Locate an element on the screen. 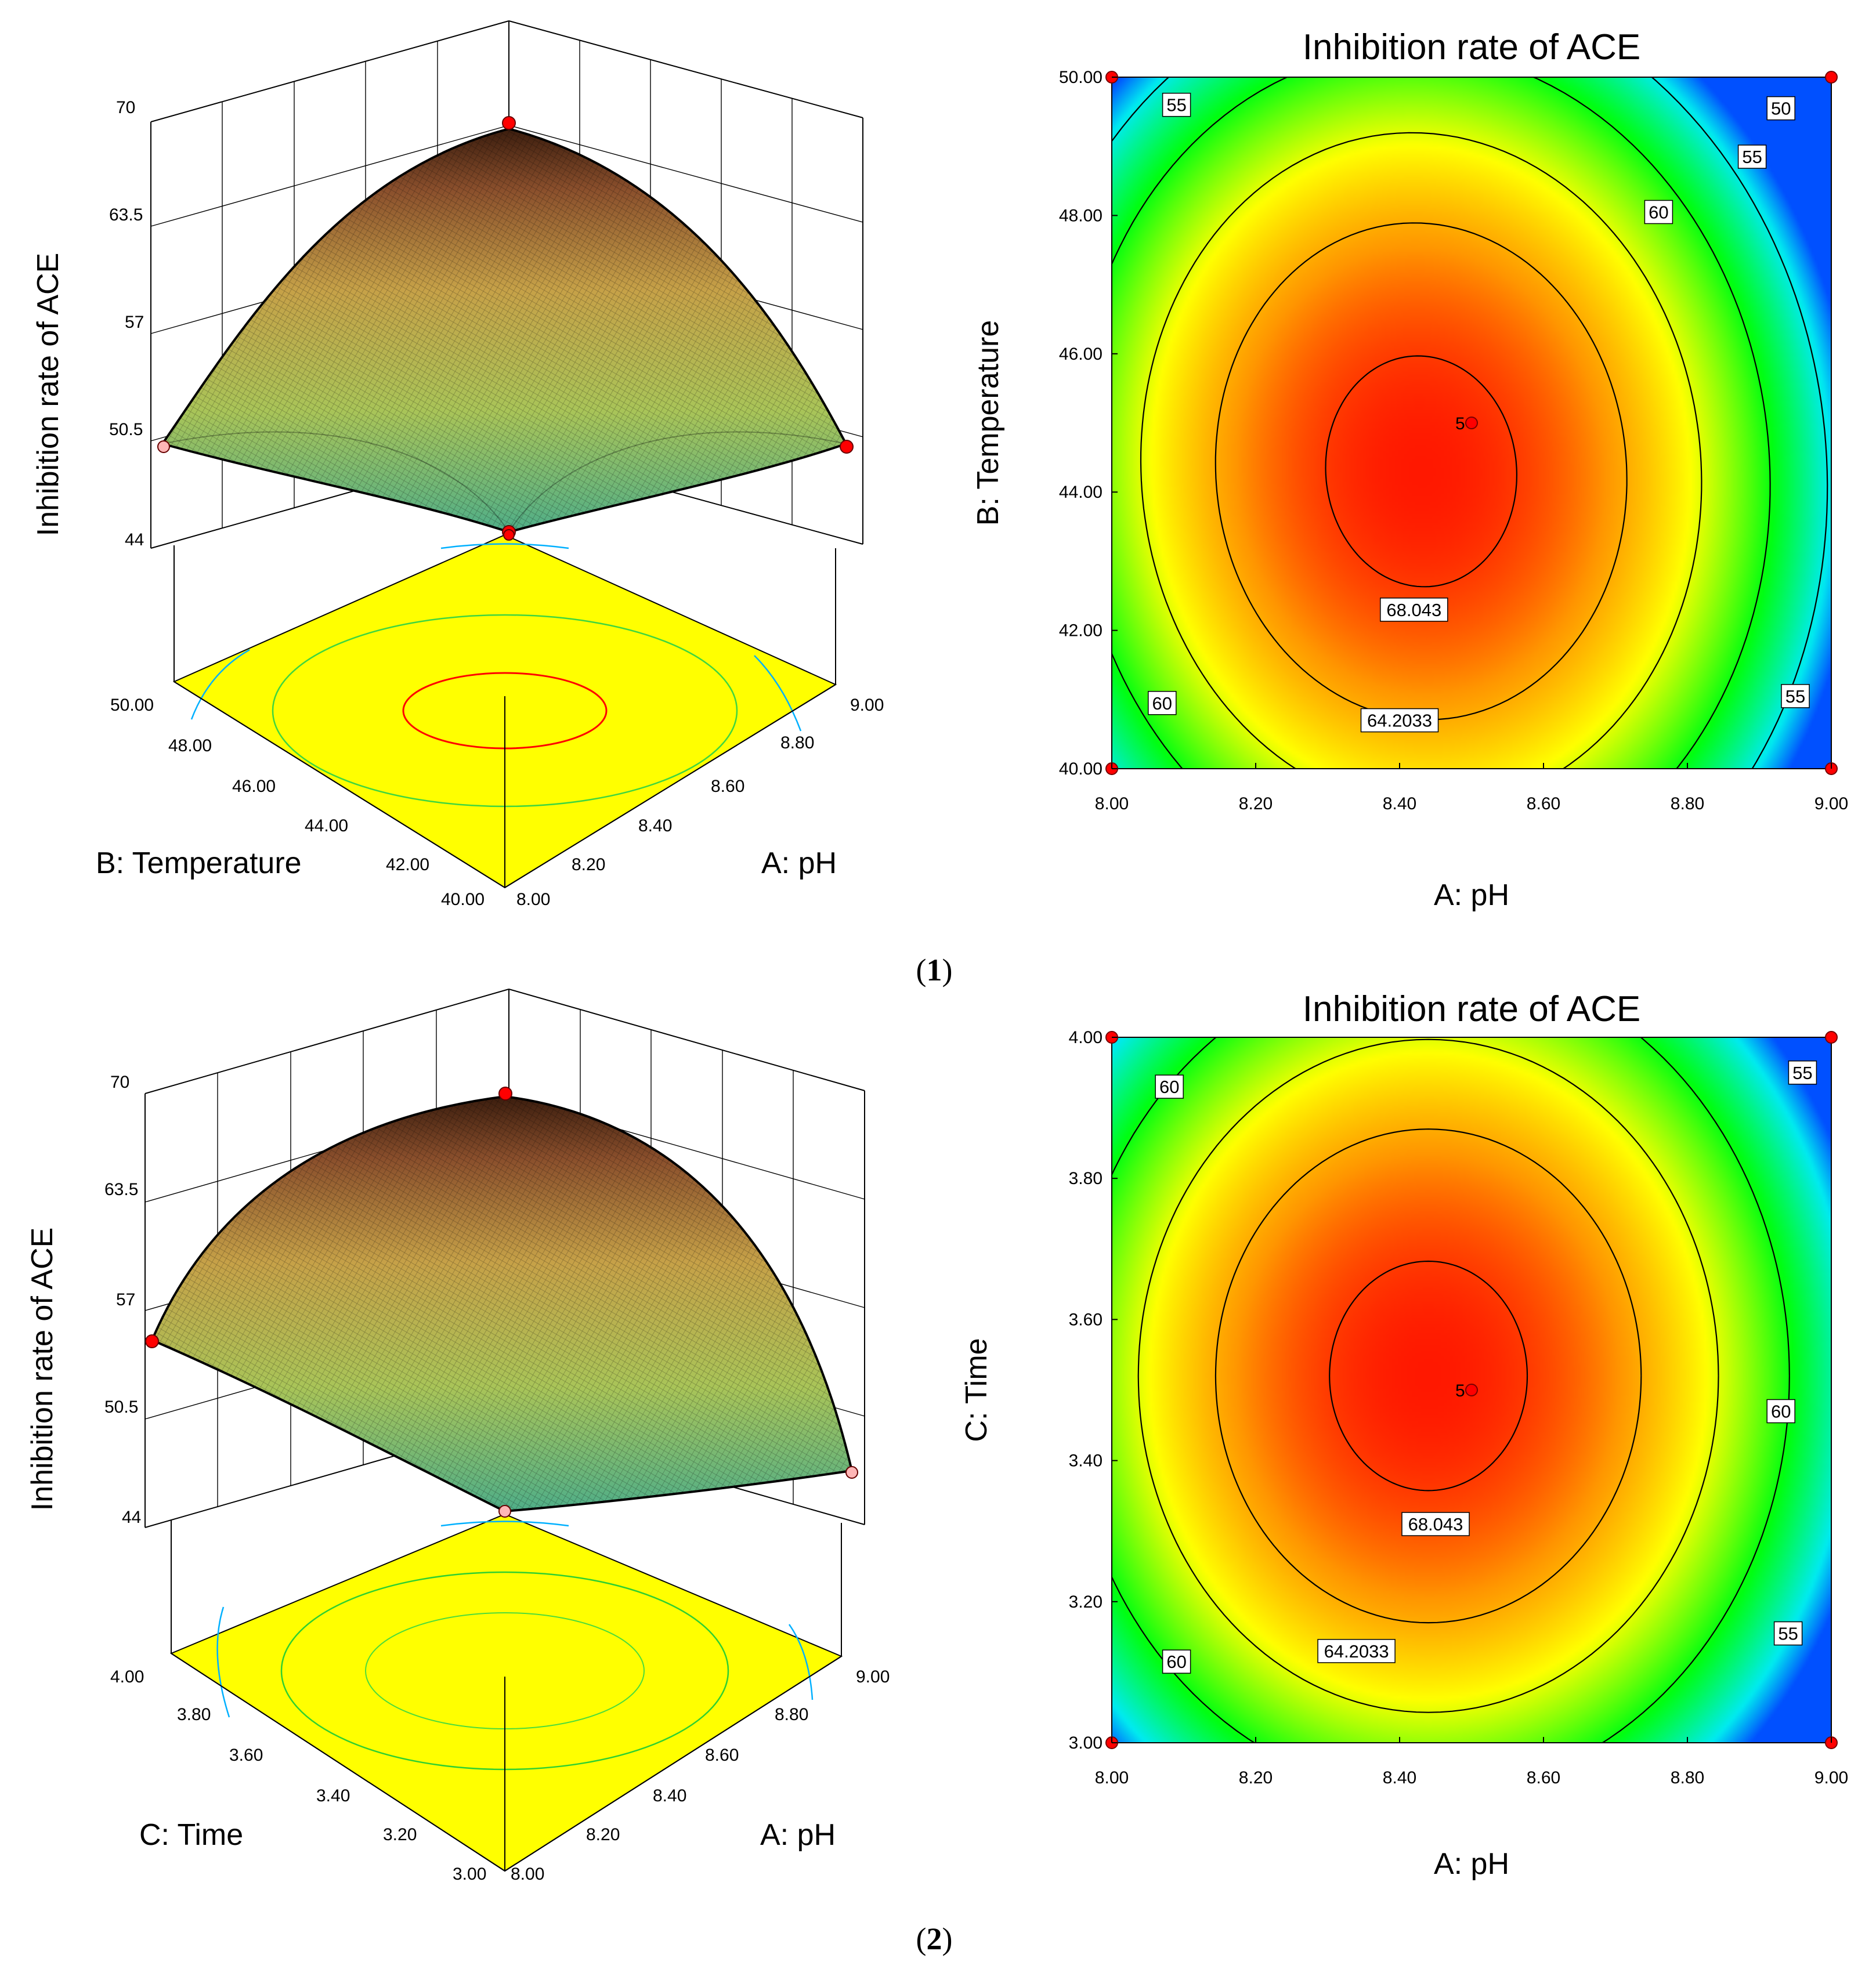 This screenshot has width=1876, height=1969. contour-1-y-label: B: Temperature is located at coordinates (988, 423).